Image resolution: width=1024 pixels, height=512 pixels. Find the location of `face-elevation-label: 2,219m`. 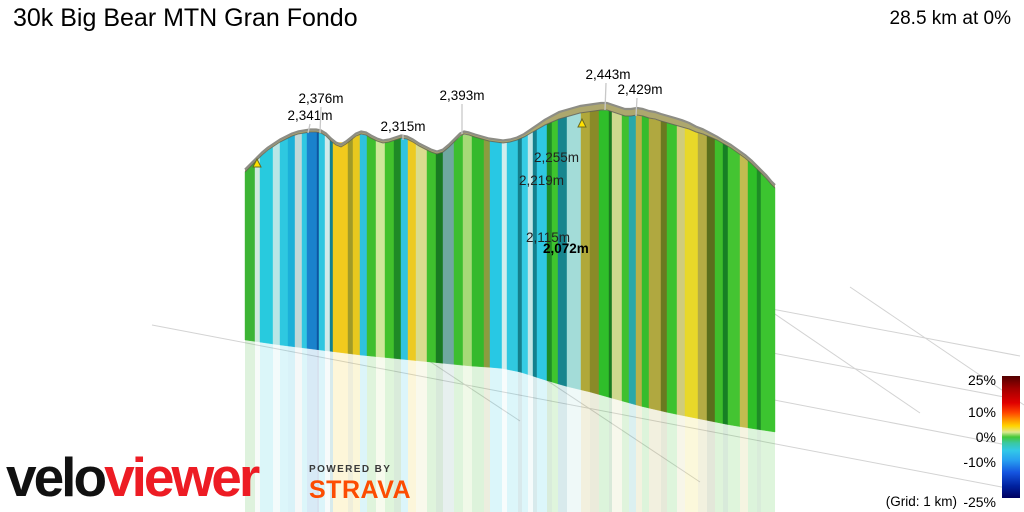

face-elevation-label: 2,219m is located at coordinates (541, 180).